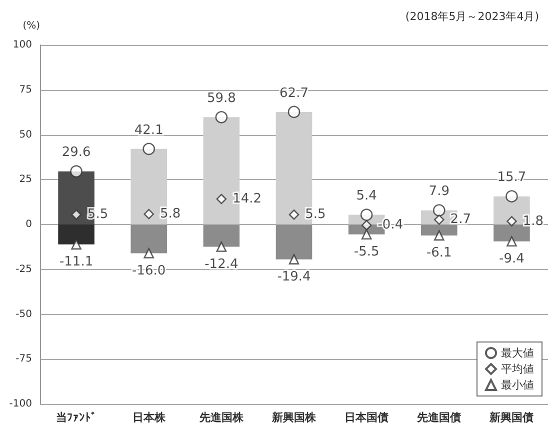 The image size is (552, 436). I want to click on legend-label: 平均値, so click(517, 369).